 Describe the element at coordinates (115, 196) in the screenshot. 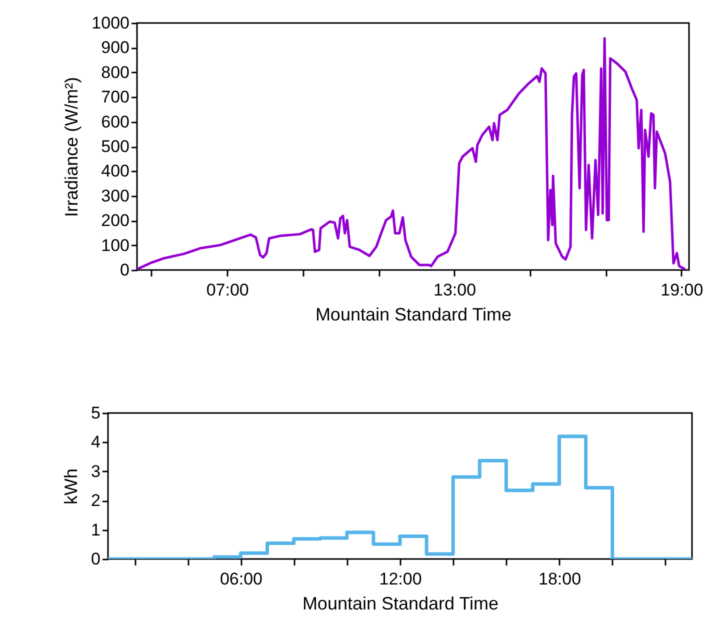

I see `y-tick-label: 300` at that location.